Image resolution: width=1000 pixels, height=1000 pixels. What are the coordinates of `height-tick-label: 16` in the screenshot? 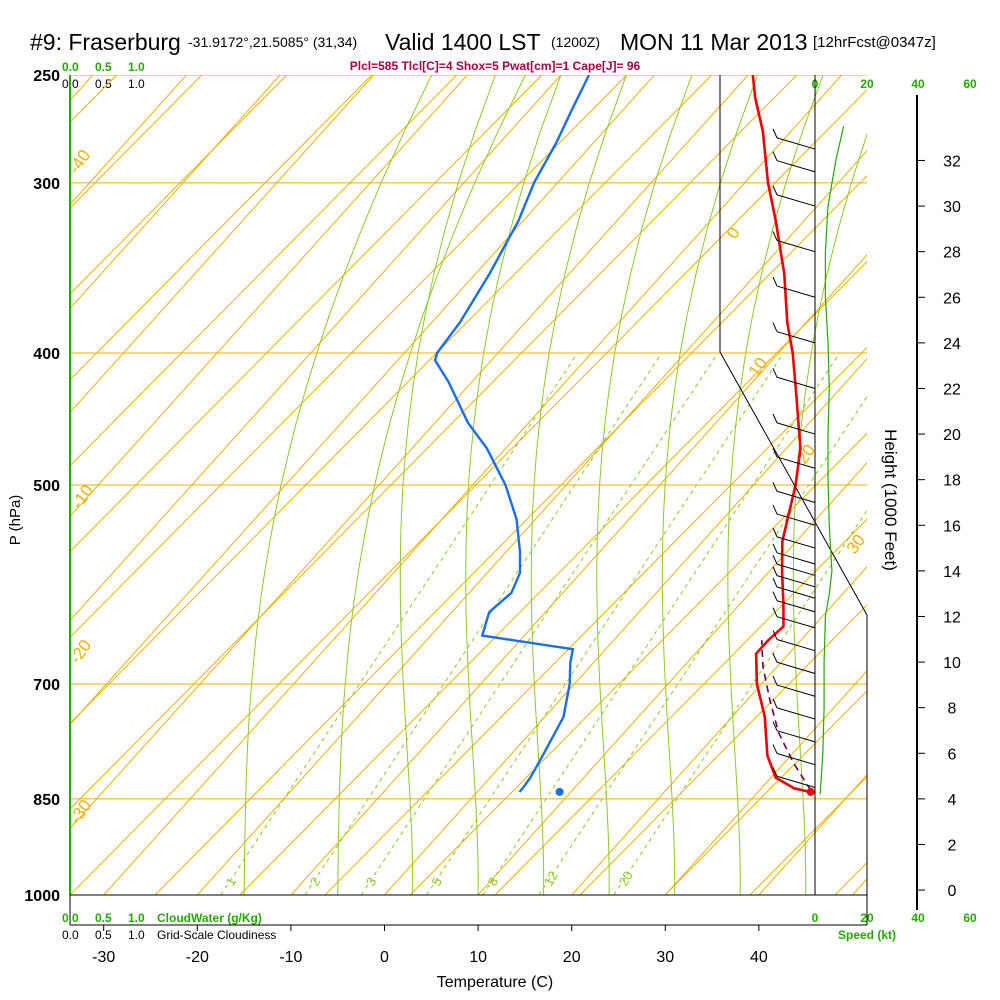 It's located at (952, 526).